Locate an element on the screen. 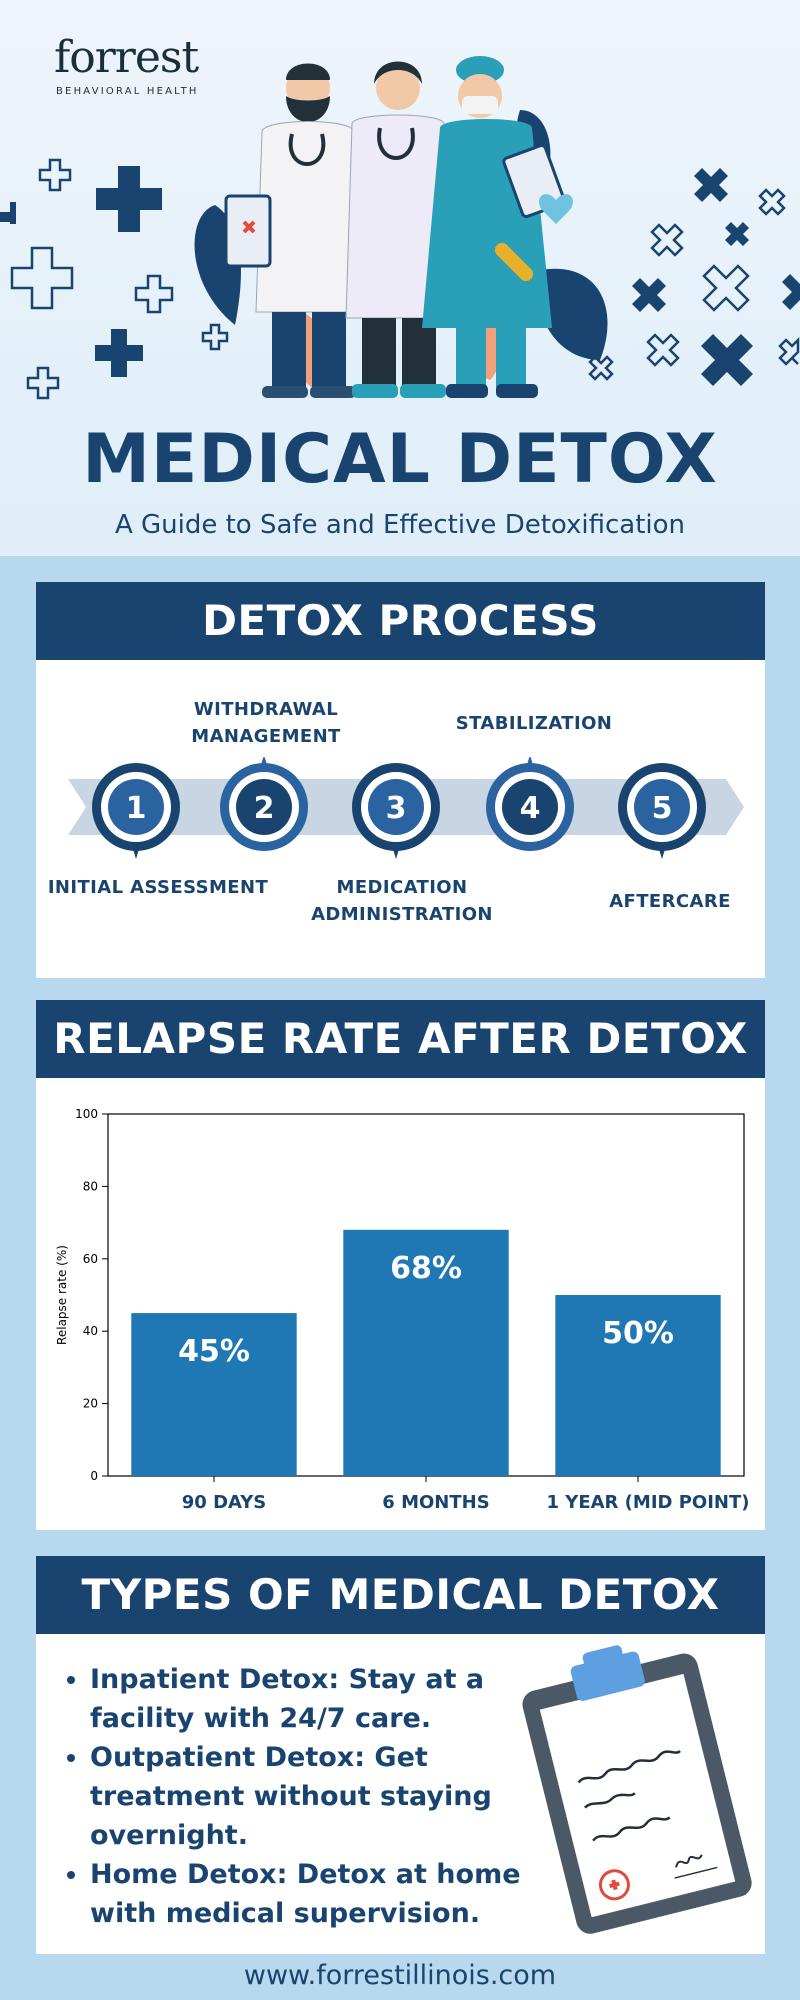 This screenshot has height=2000, width=800. x-cross-icon is located at coordinates (716, 277).